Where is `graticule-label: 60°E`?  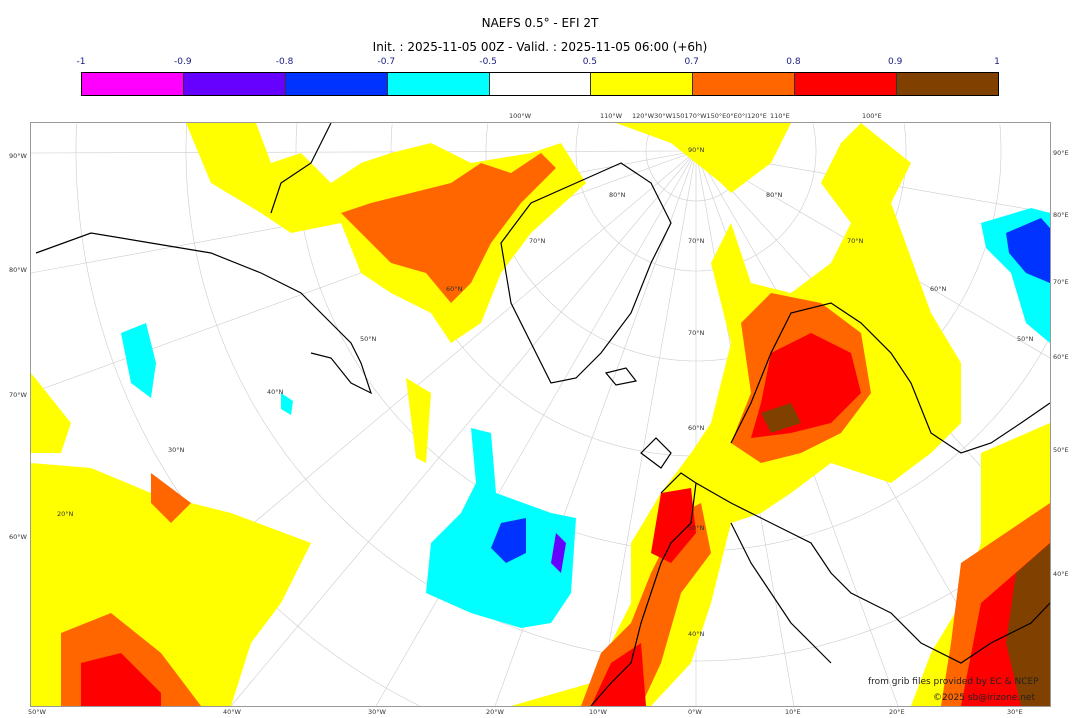
graticule-label: 60°E is located at coordinates (1061, 357).